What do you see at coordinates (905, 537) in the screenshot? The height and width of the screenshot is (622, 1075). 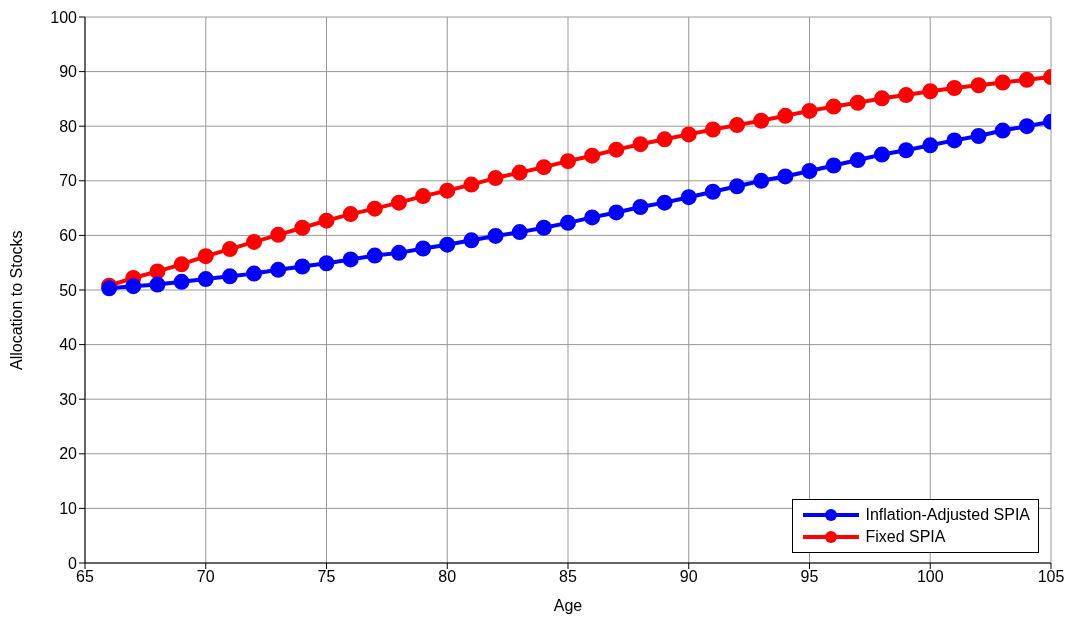 I see `legend-label: Fixed SPIA` at bounding box center [905, 537].